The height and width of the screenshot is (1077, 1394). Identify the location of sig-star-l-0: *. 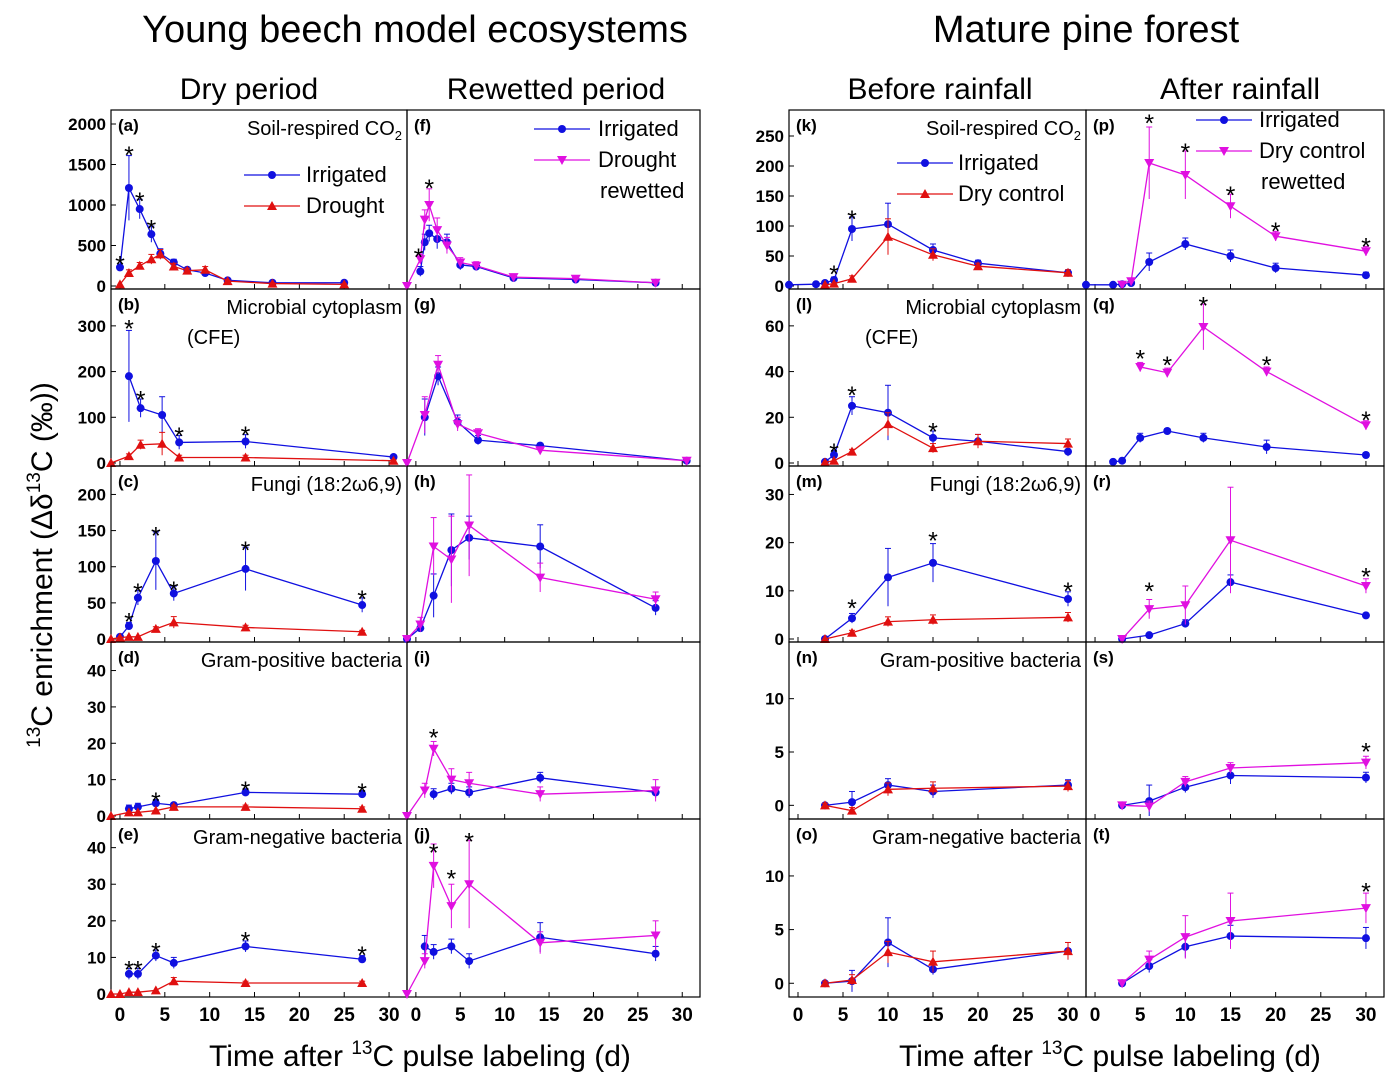
(834, 453).